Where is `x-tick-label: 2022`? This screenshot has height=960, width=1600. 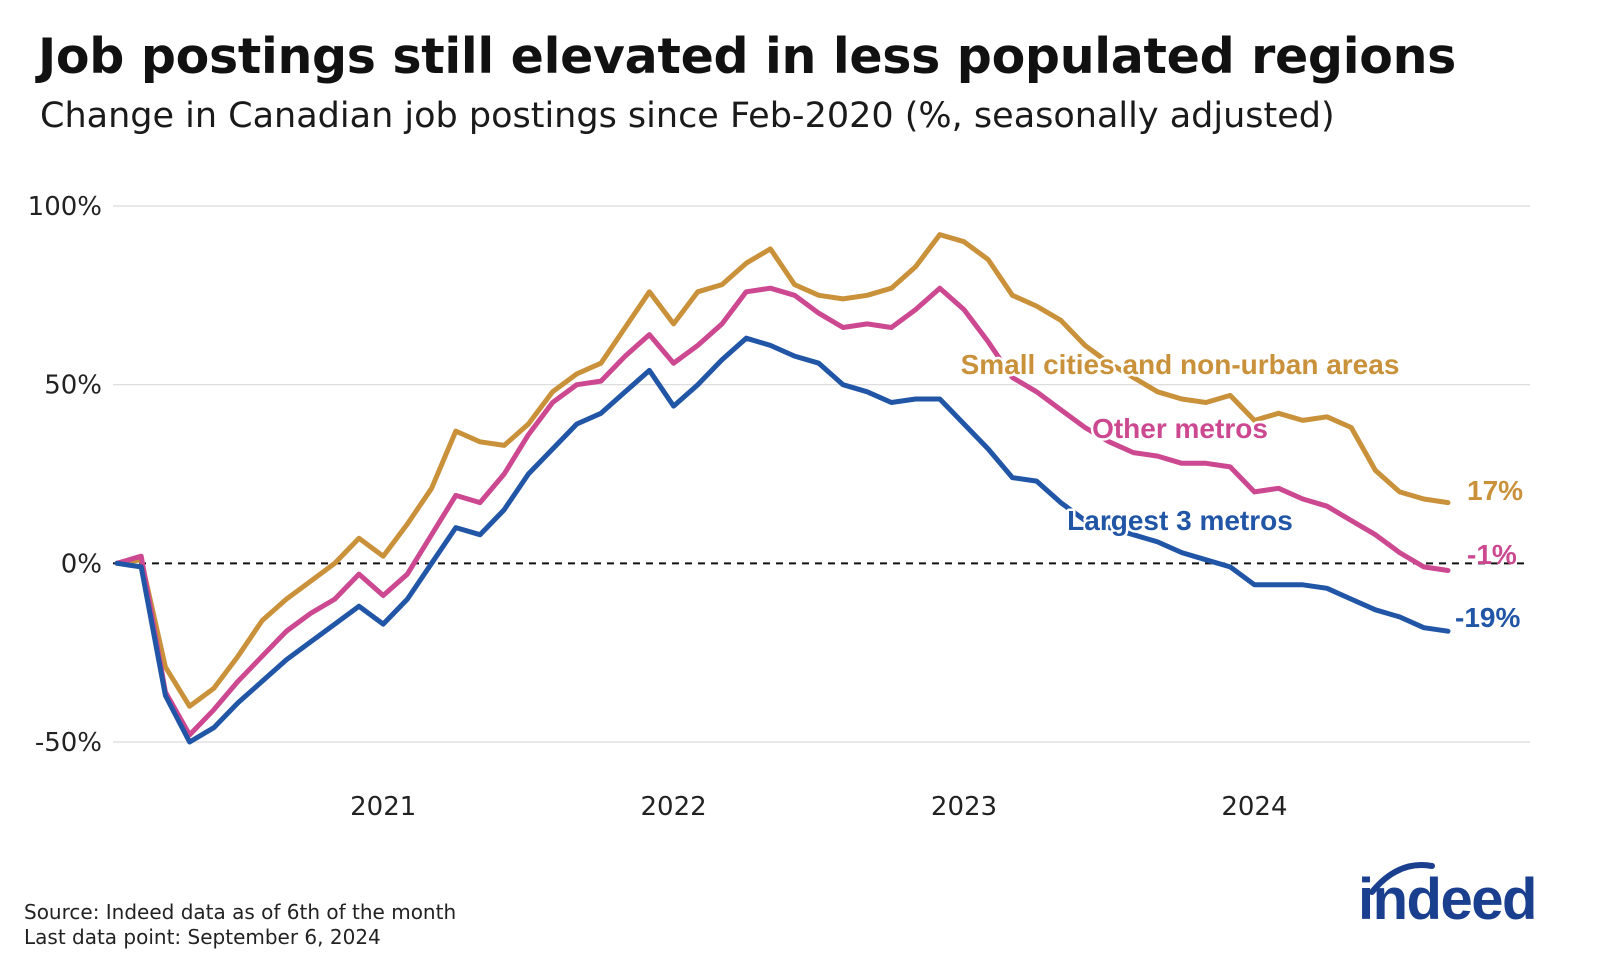
x-tick-label: 2022 is located at coordinates (674, 807).